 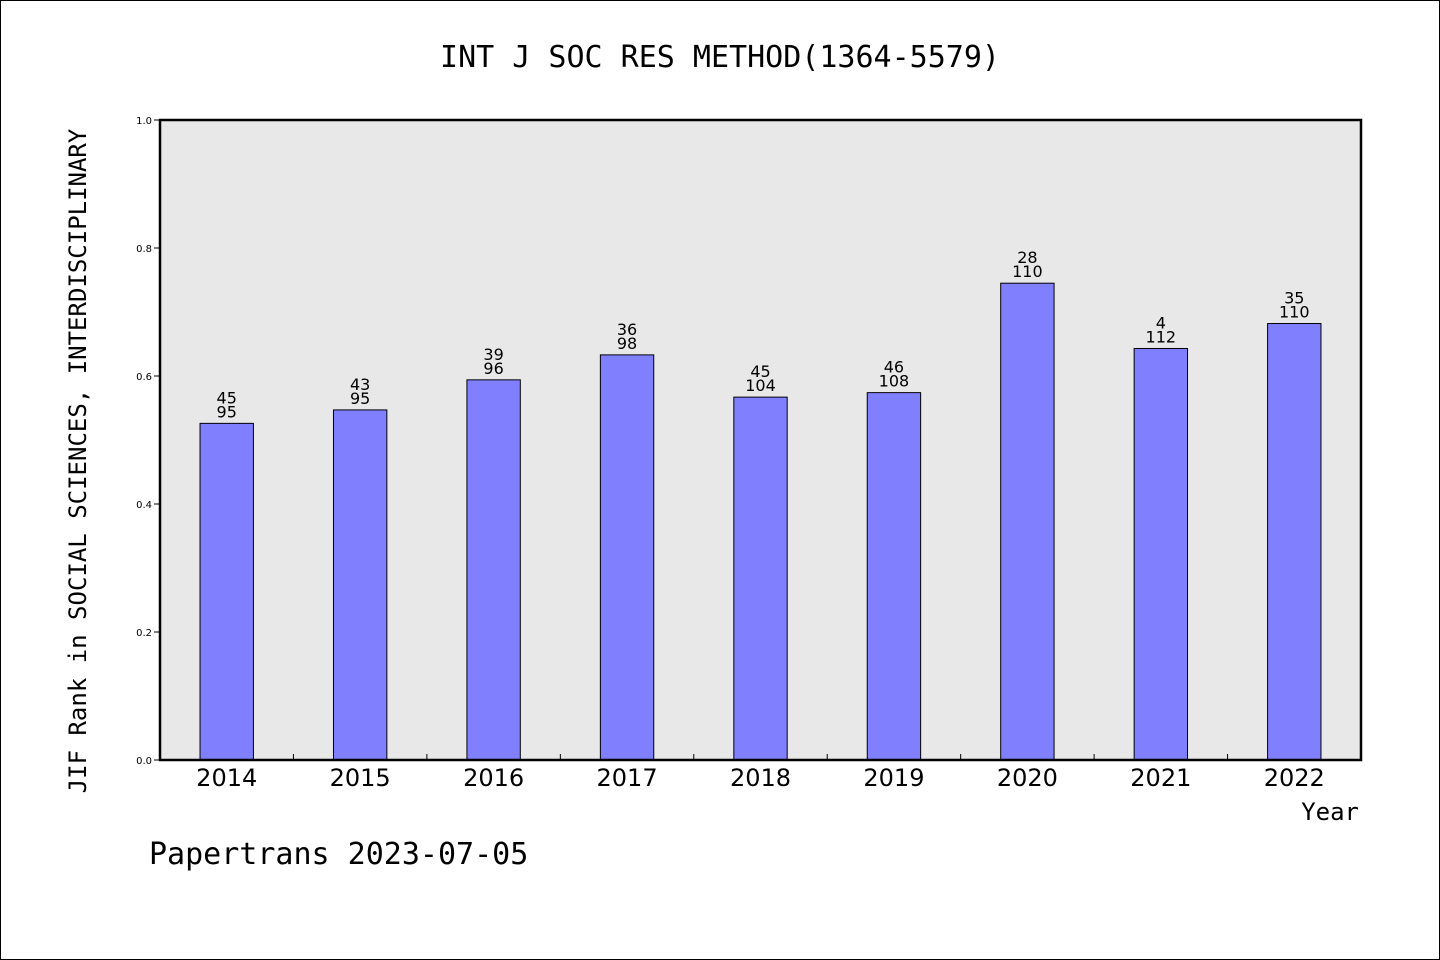 What do you see at coordinates (1160, 778) in the screenshot?
I see `x-tick-label: 2021` at bounding box center [1160, 778].